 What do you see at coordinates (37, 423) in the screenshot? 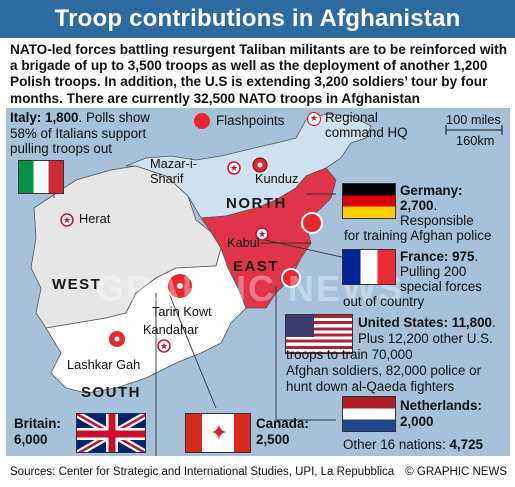
I see `britain-name: Britain:` at bounding box center [37, 423].